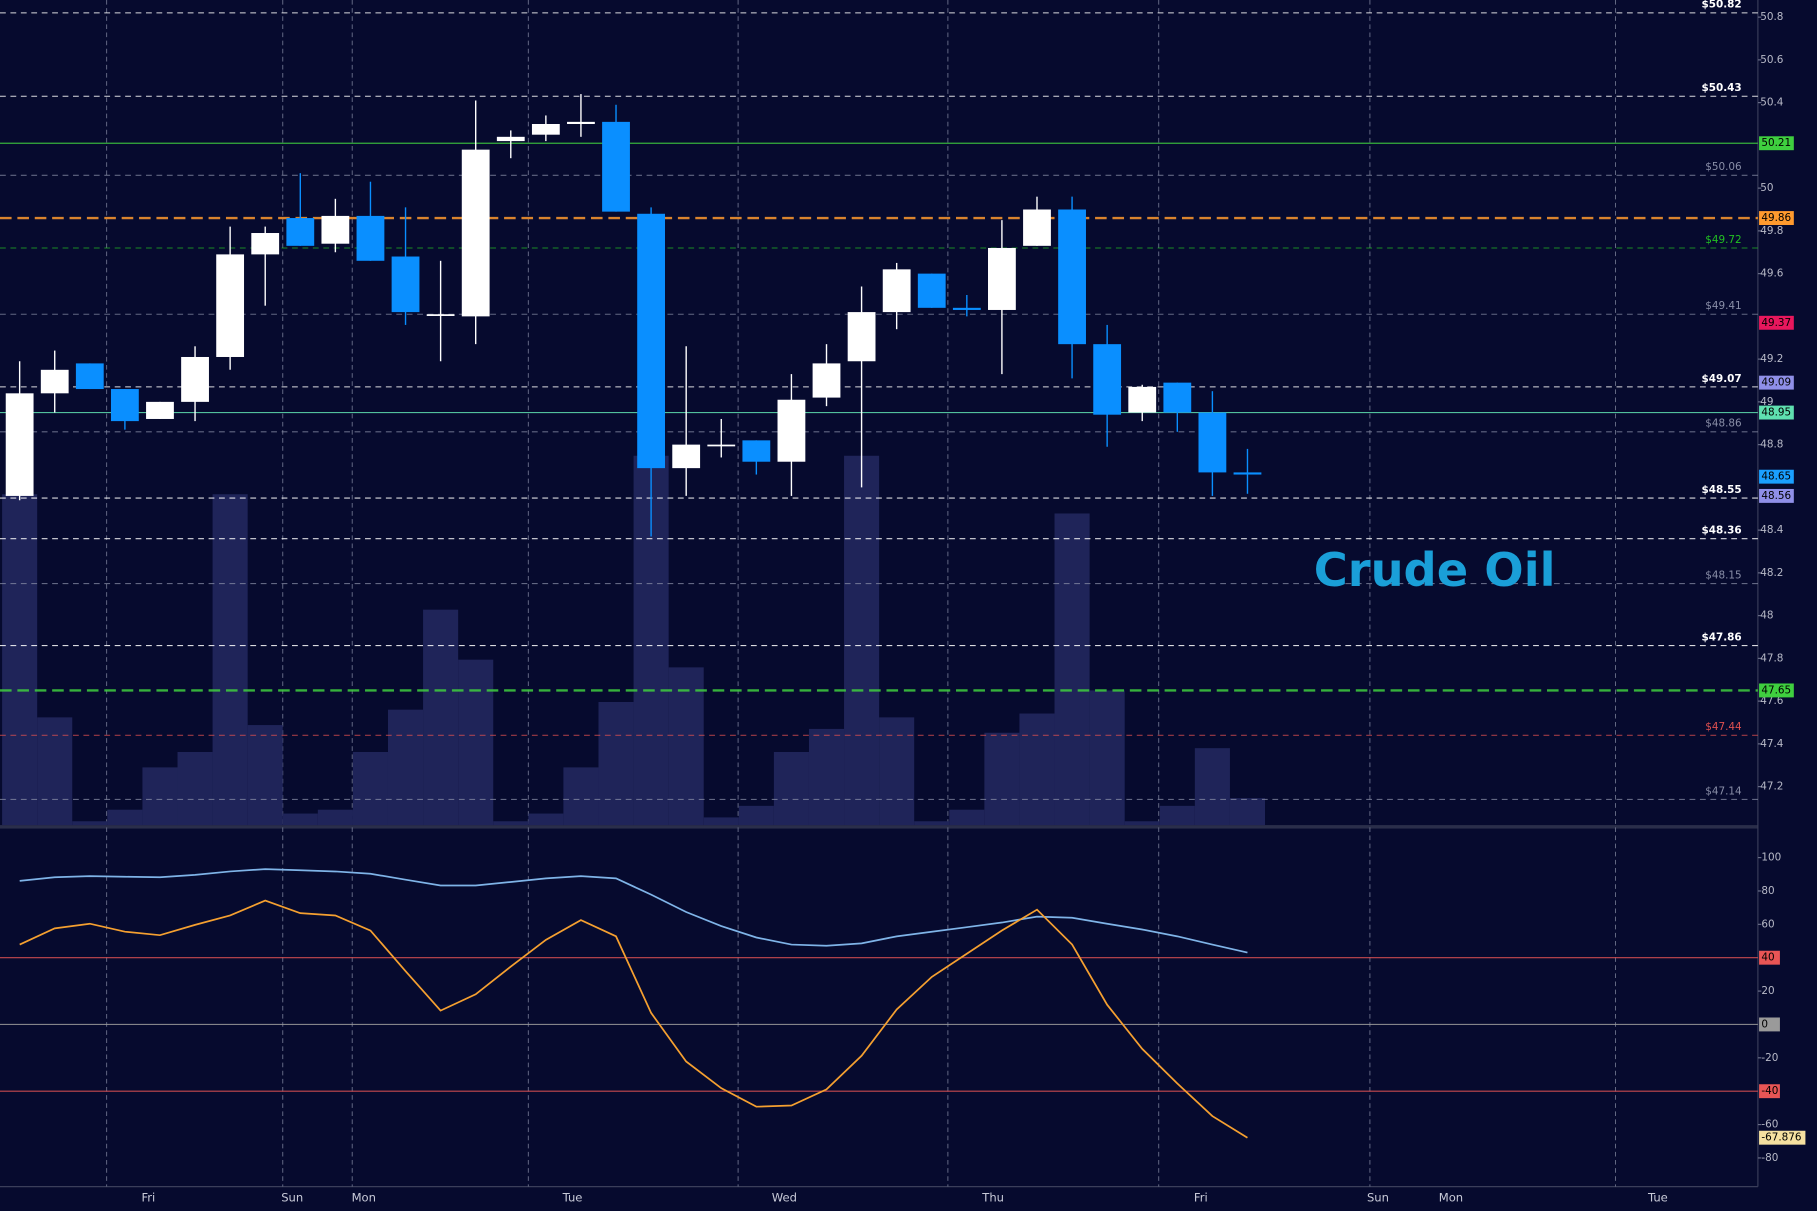  What do you see at coordinates (1767, 891) in the screenshot?
I see `y-tick-label: 80` at bounding box center [1767, 891].